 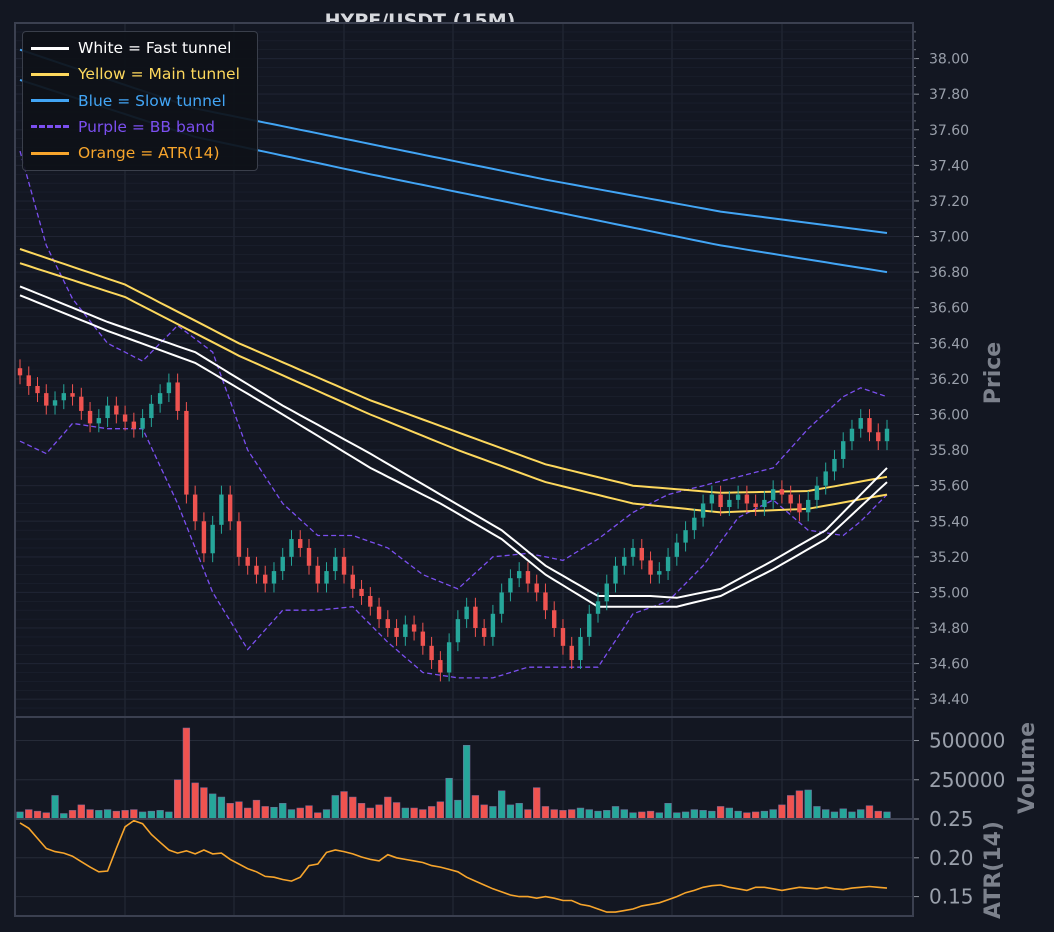 What do you see at coordinates (949, 380) in the screenshot?
I see `price-tick-label: 36.20` at bounding box center [949, 380].